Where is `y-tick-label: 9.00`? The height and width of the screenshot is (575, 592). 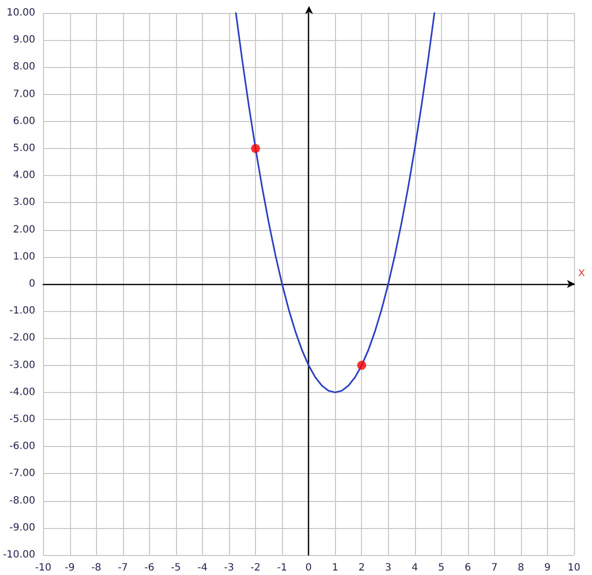 y-tick-label: 9.00 is located at coordinates (24, 40).